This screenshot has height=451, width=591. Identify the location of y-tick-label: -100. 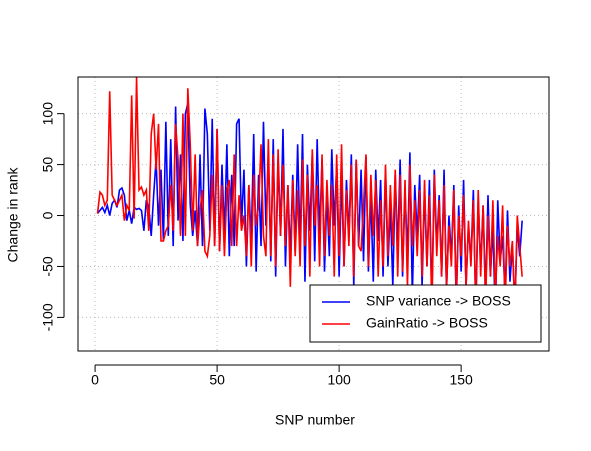
(48, 317).